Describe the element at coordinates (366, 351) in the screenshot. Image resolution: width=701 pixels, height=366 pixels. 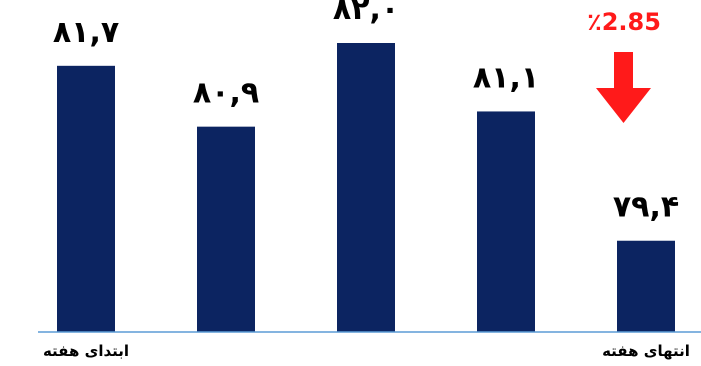
I see `category-labels-group: ابتدای هفته انتهای هفته` at that location.